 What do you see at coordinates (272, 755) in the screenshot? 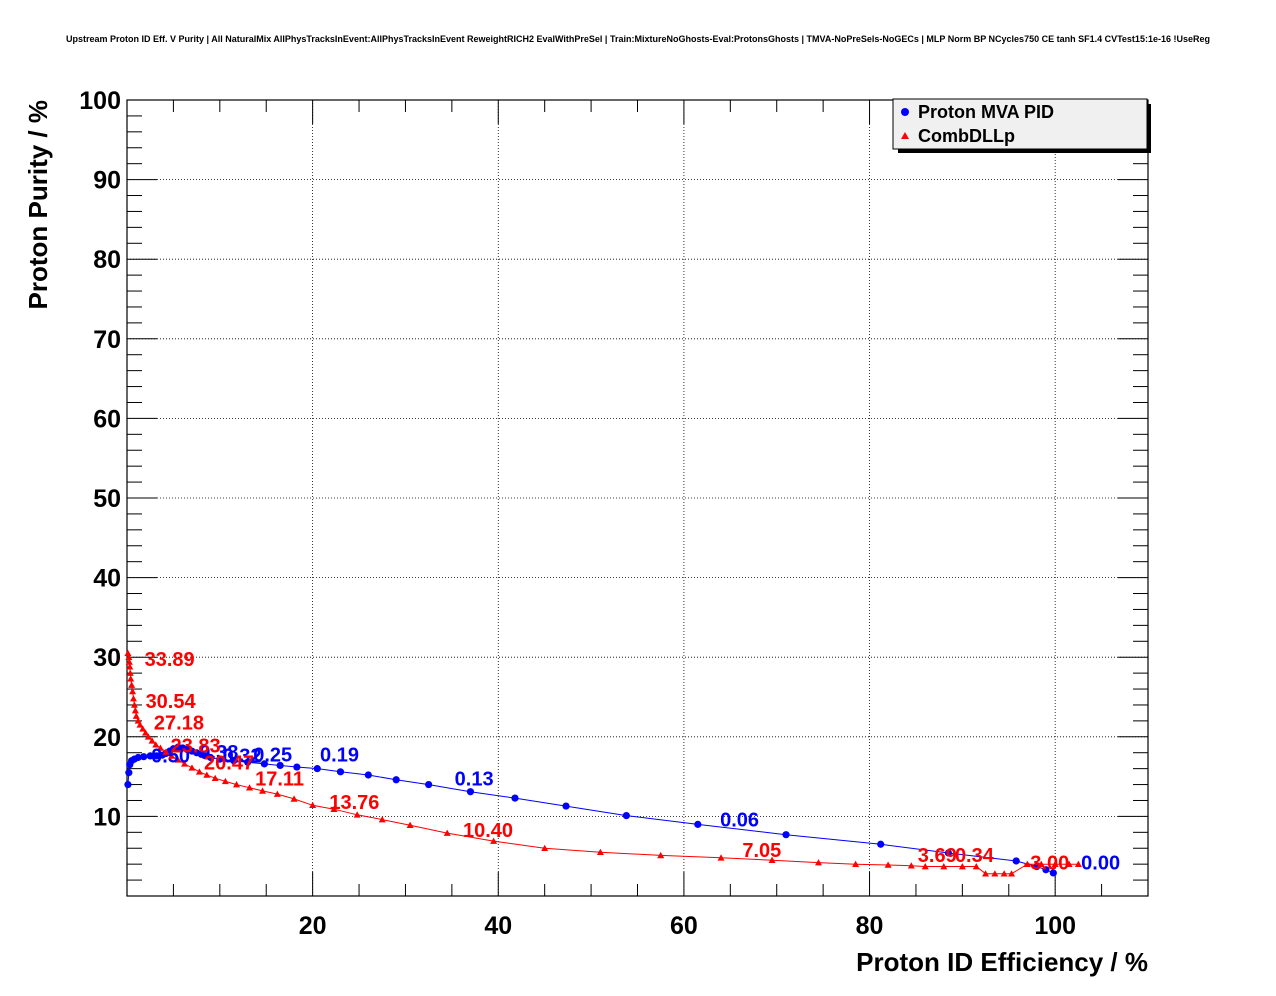
I see `point-label: 0.25` at bounding box center [272, 755].